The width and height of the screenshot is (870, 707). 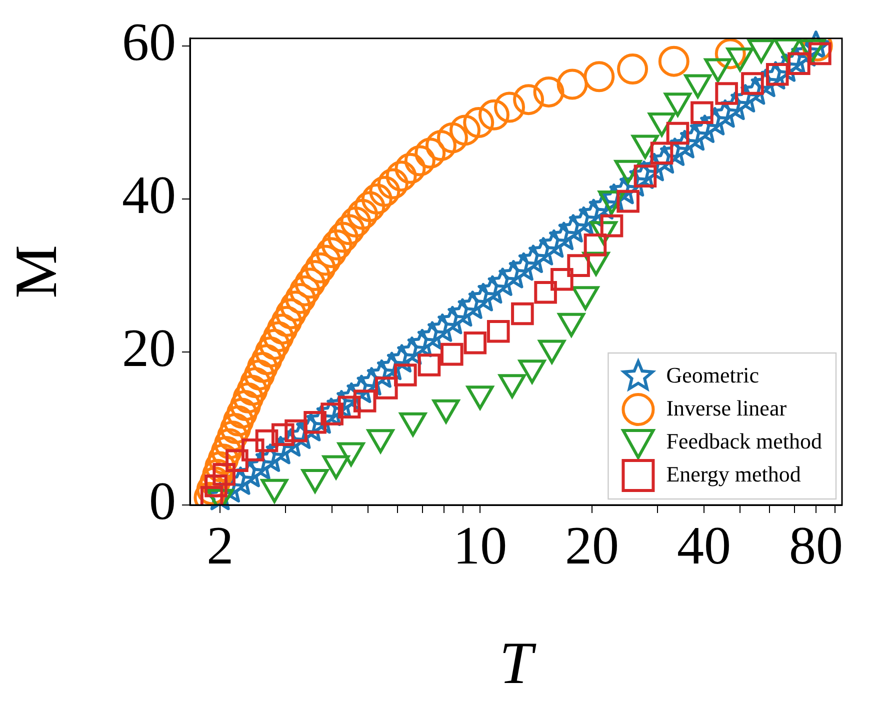 What do you see at coordinates (733, 473) in the screenshot?
I see `legend-label: Energy method` at bounding box center [733, 473].